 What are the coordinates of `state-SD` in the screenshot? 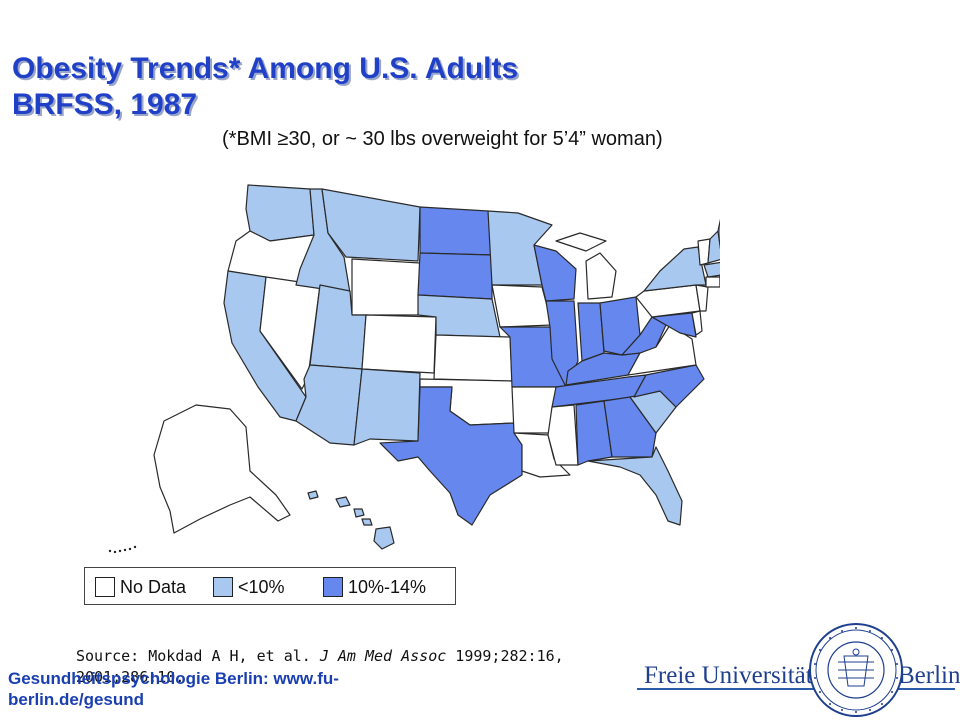 It's located at (455, 276).